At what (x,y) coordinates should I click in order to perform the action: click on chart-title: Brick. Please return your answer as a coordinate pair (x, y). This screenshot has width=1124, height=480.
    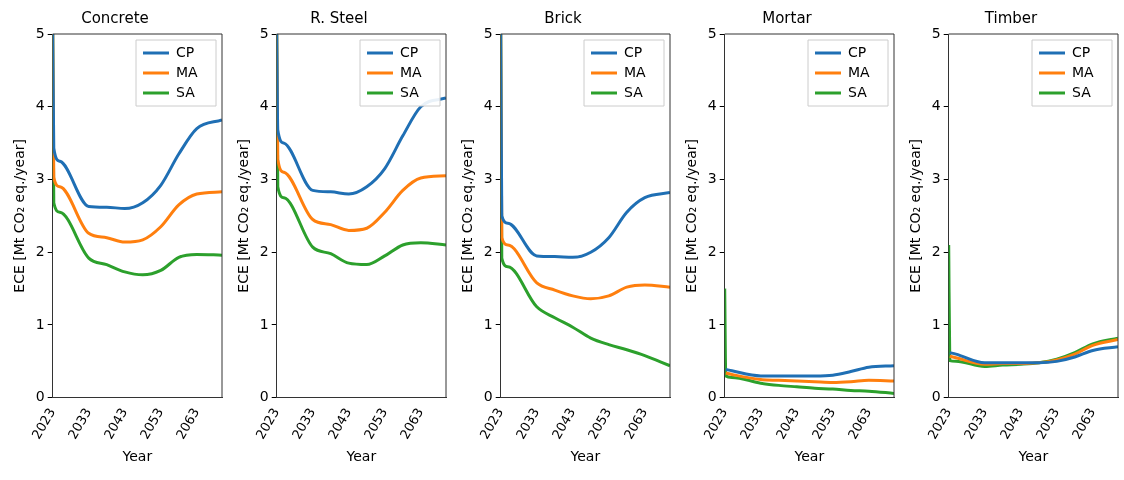
    Looking at the image, I should click on (563, 17).